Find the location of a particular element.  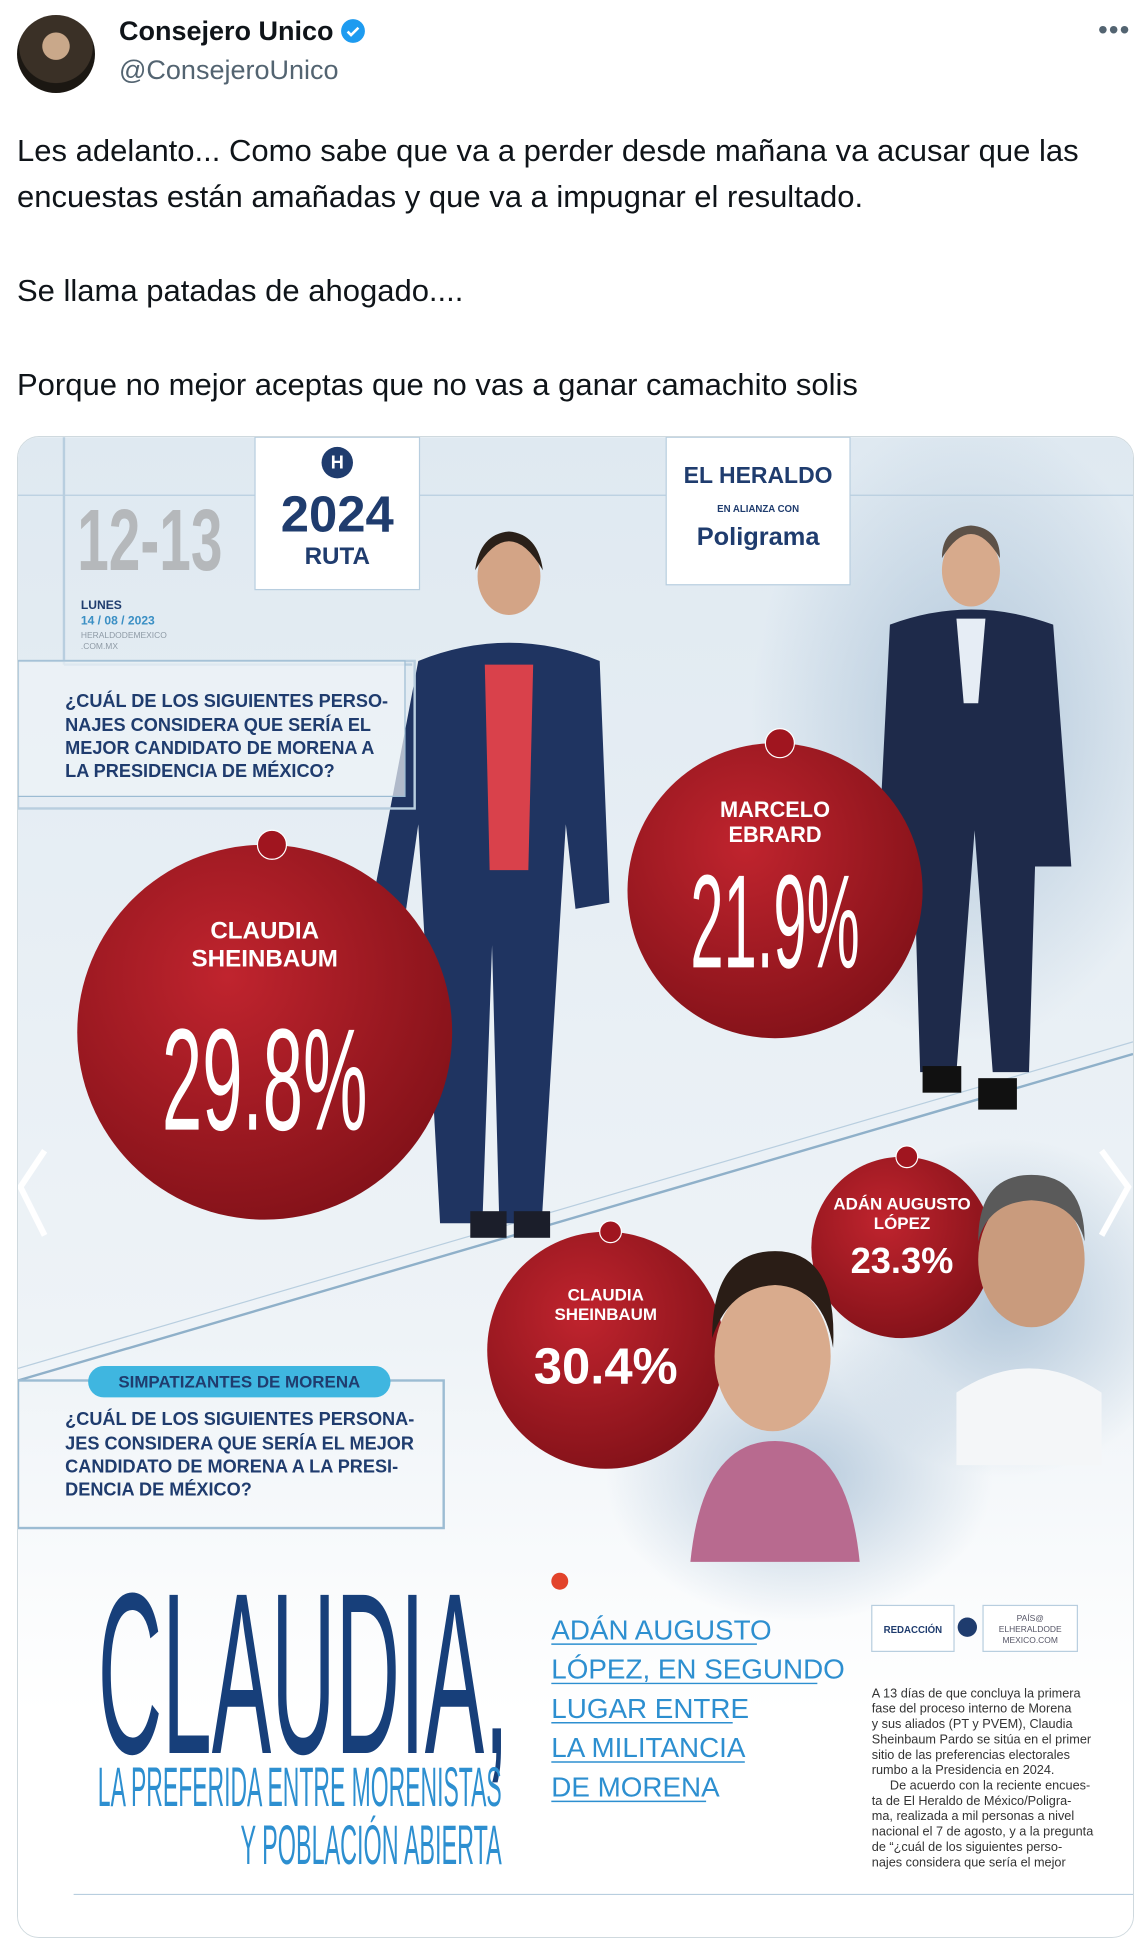

author-name-text: Consejero Unico is located at coordinates (226, 31).